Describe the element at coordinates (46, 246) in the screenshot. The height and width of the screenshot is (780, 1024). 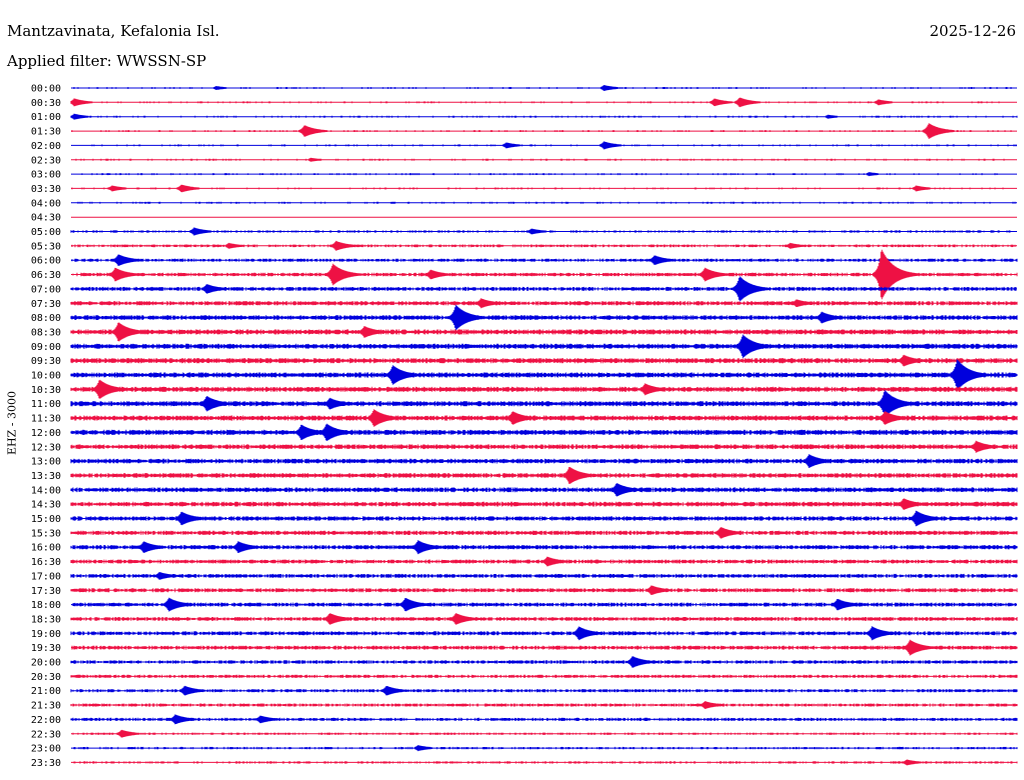
I see `row-time-label: 05:30` at that location.